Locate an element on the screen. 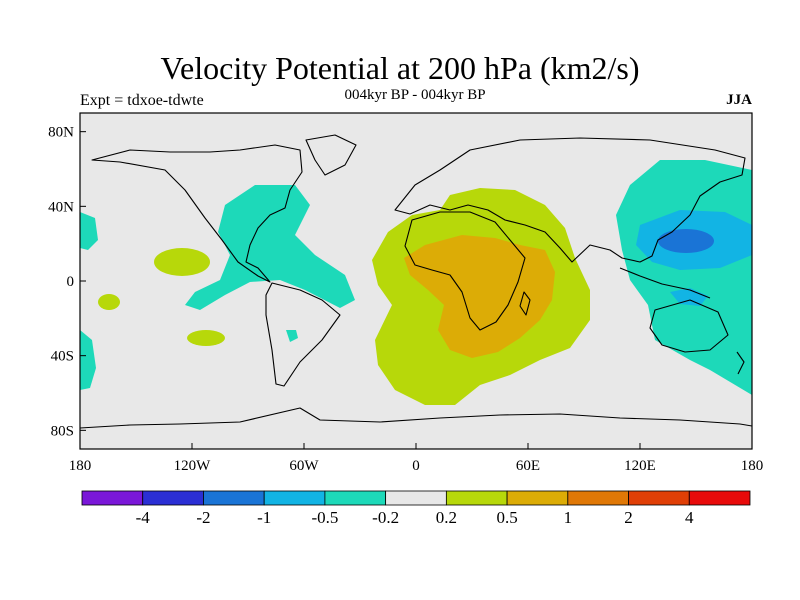 The image size is (800, 600). colorbar-label: 1 is located at coordinates (568, 517).